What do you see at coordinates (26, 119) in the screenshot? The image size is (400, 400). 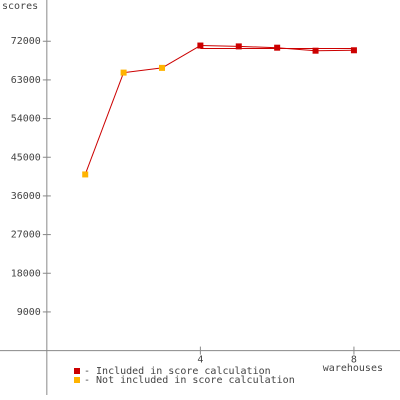 I see `y-tick-label: 54000` at bounding box center [26, 119].